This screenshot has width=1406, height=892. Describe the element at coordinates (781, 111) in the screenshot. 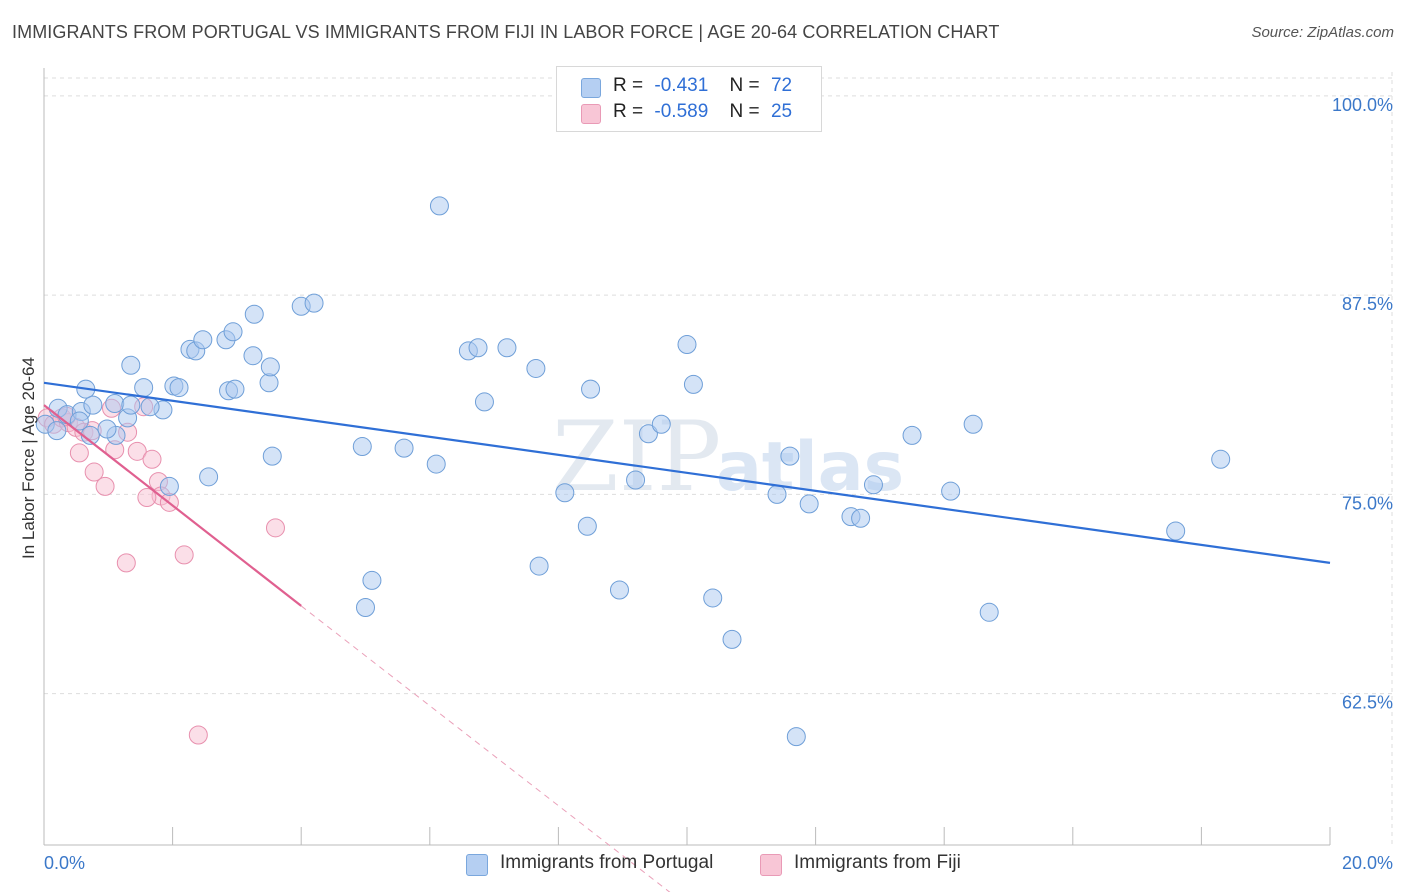

I see `n-value: 25` at that location.